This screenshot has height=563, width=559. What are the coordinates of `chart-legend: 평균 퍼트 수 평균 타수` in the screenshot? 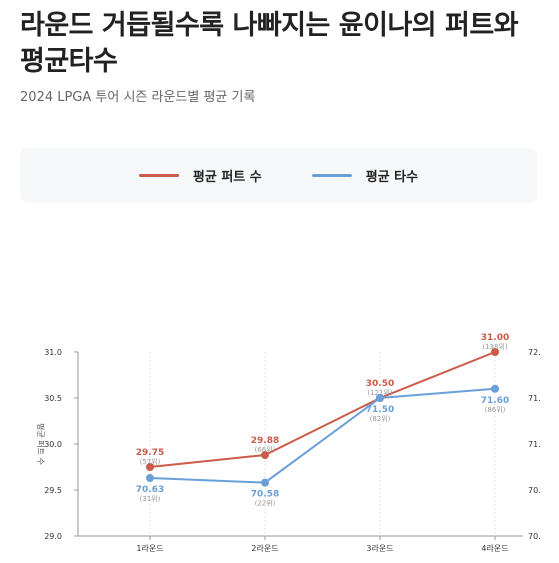 It's located at (278, 175).